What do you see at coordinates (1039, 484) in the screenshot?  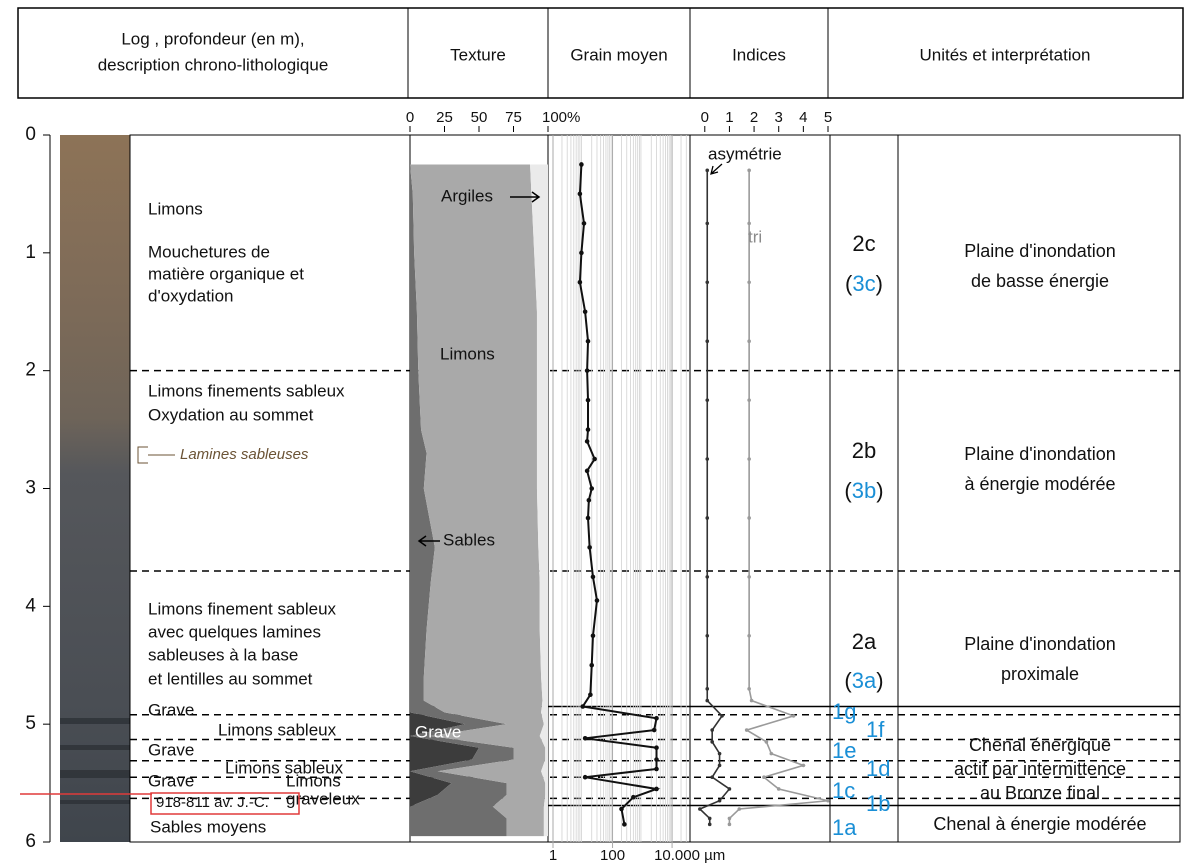 I see `interpretation: à énergie modérée` at bounding box center [1039, 484].